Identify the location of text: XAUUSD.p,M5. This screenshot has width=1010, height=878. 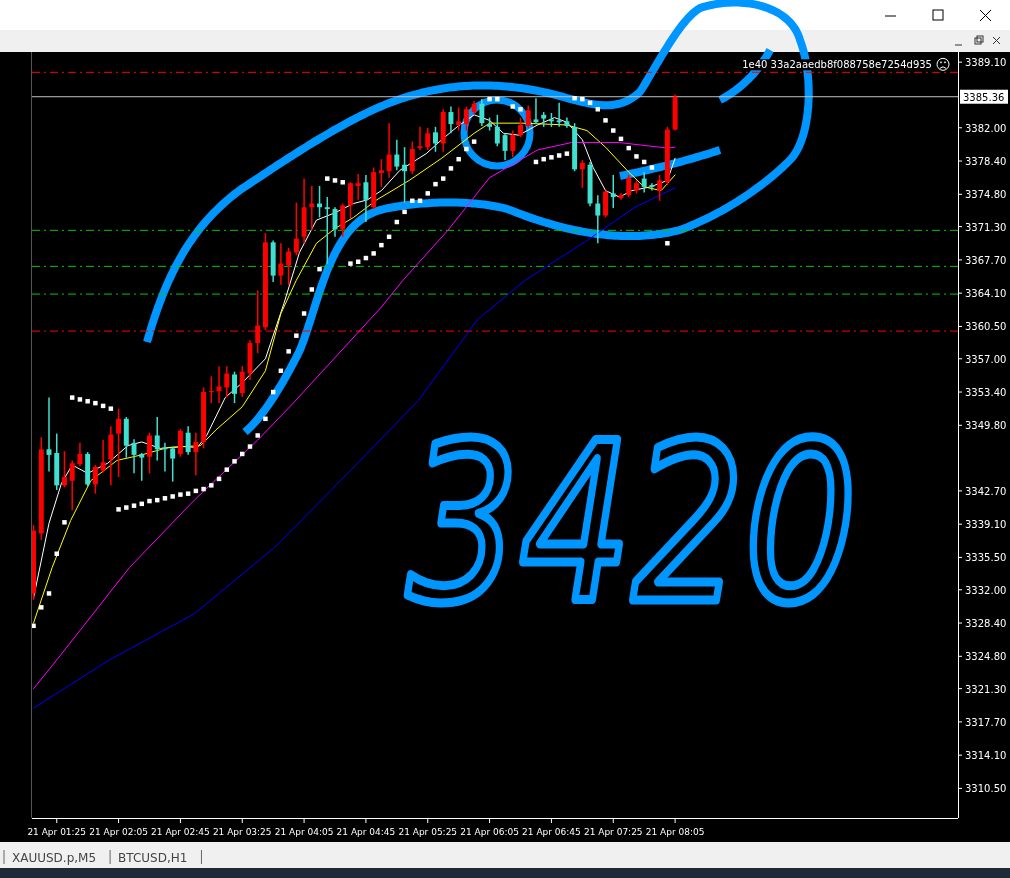
(54, 858).